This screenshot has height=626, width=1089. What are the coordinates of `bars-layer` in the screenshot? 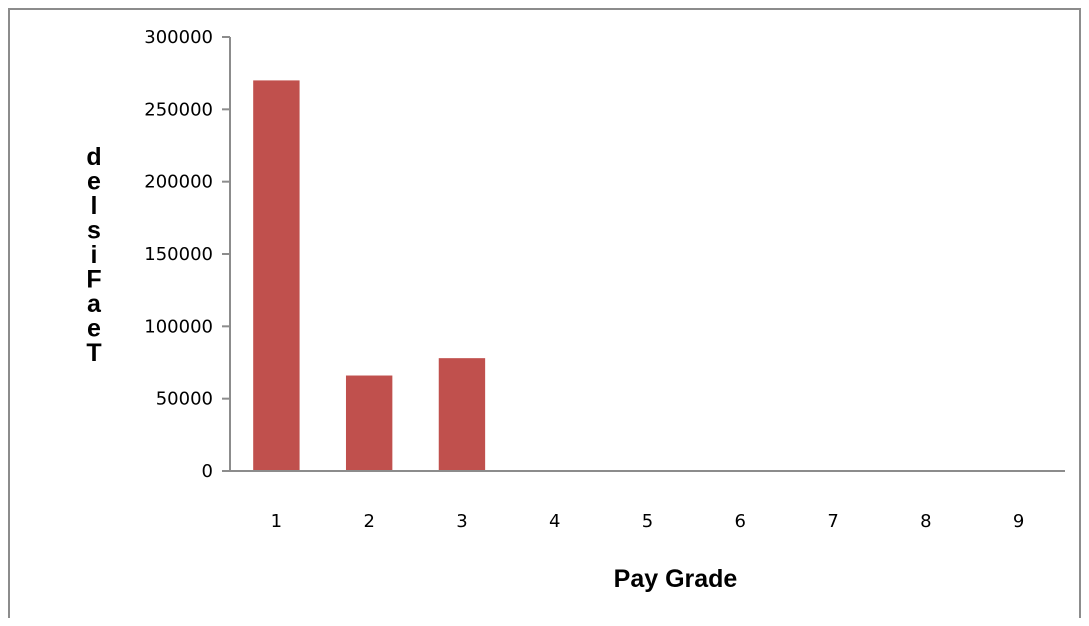 It's located at (369, 276).